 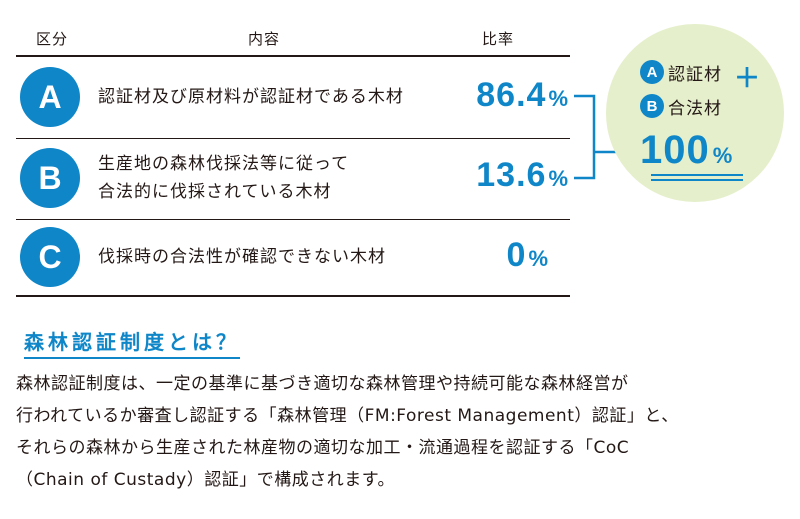 I want to click on row-a-description: 認証材及び原材料が認証材である木材, so click(x=251, y=97).